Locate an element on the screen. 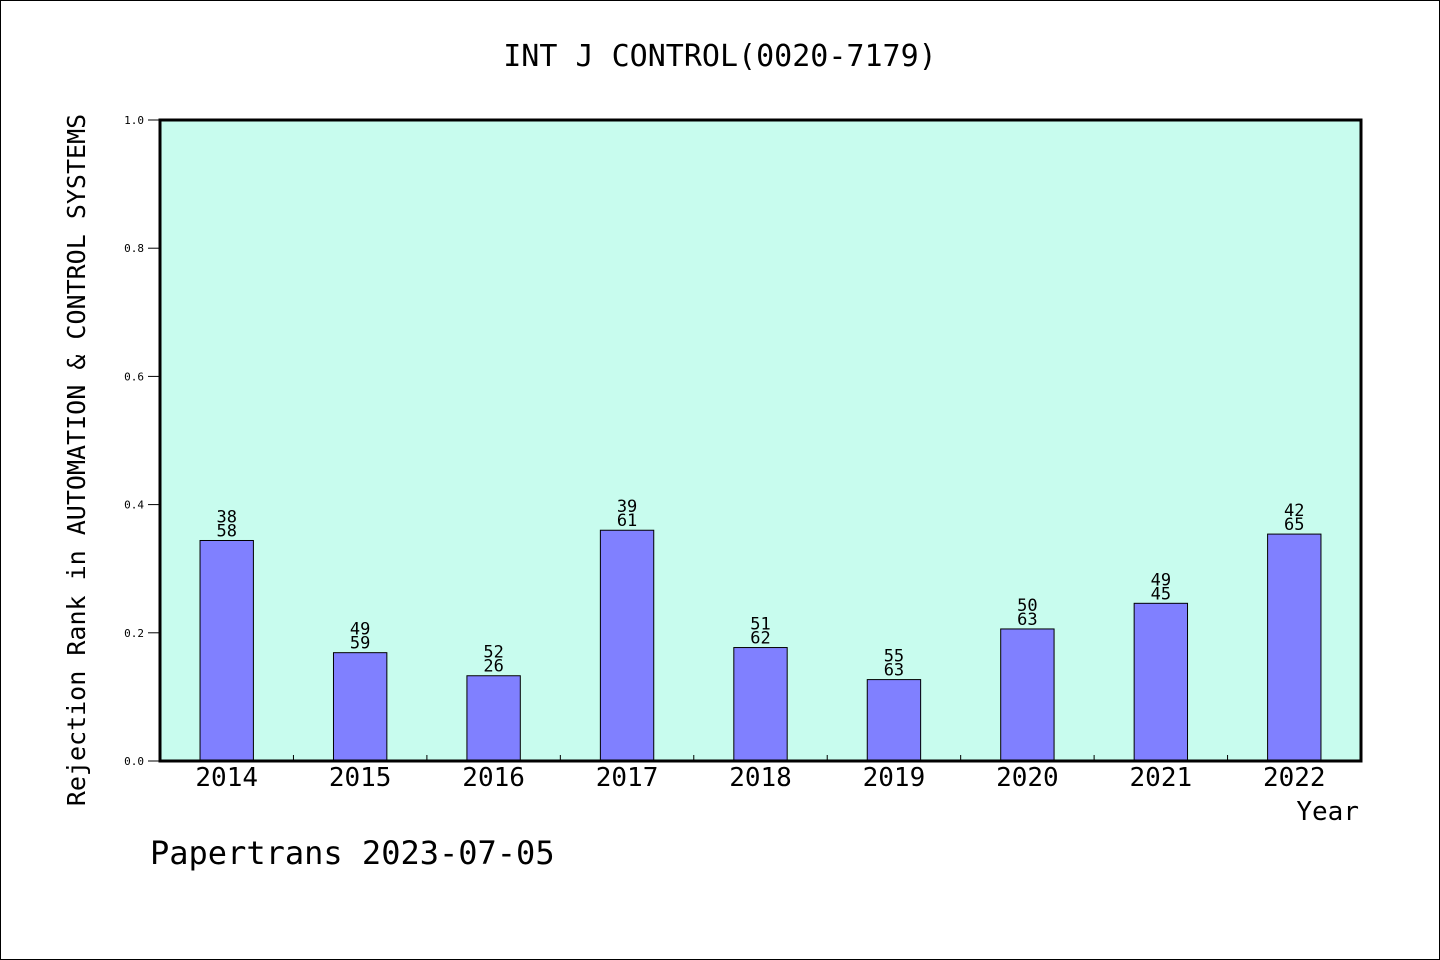 The image size is (1440, 960). x-axis-ticks: 2014 2015 2016 2017 2018 2019 2020 2021 2022 is located at coordinates (760, 774).